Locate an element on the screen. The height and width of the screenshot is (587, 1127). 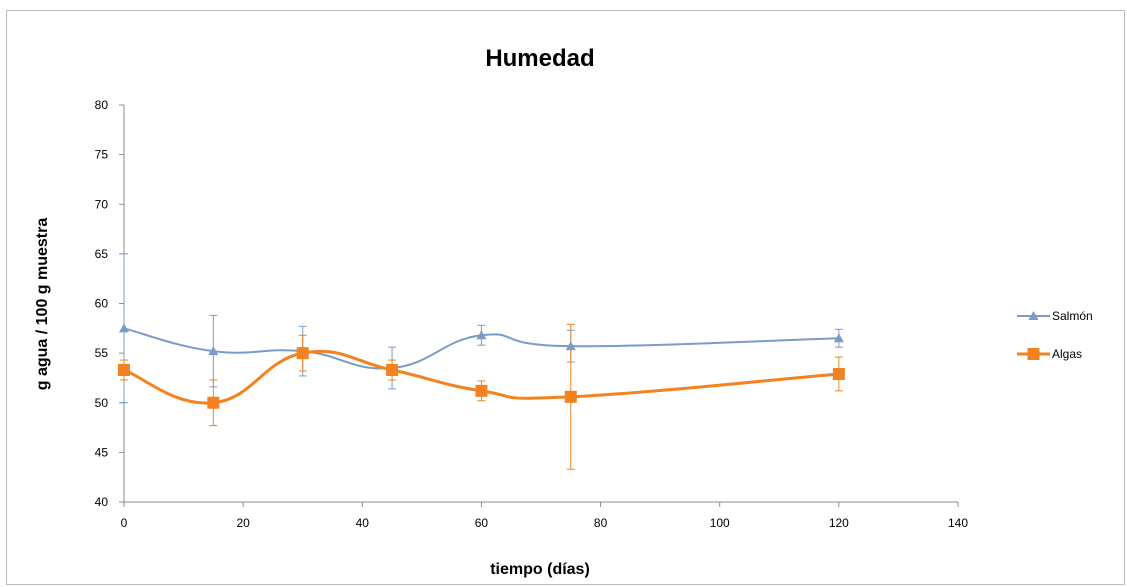
x-tick-label: 0 is located at coordinates (124, 523).